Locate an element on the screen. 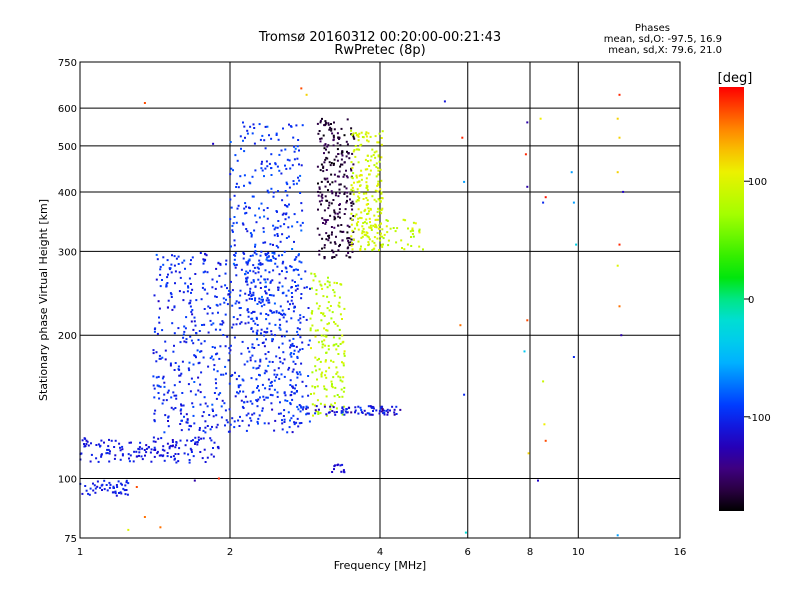 Image resolution: width=800 pixels, height=604 pixels. data-point-x-tail is located at coordinates (405, 220).